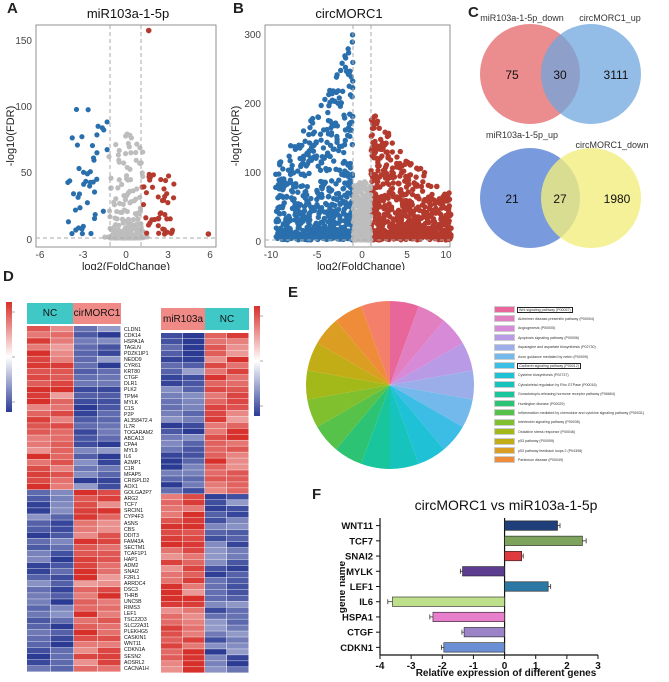  I want to click on bar-x-tick-label: 0, so click(505, 666).